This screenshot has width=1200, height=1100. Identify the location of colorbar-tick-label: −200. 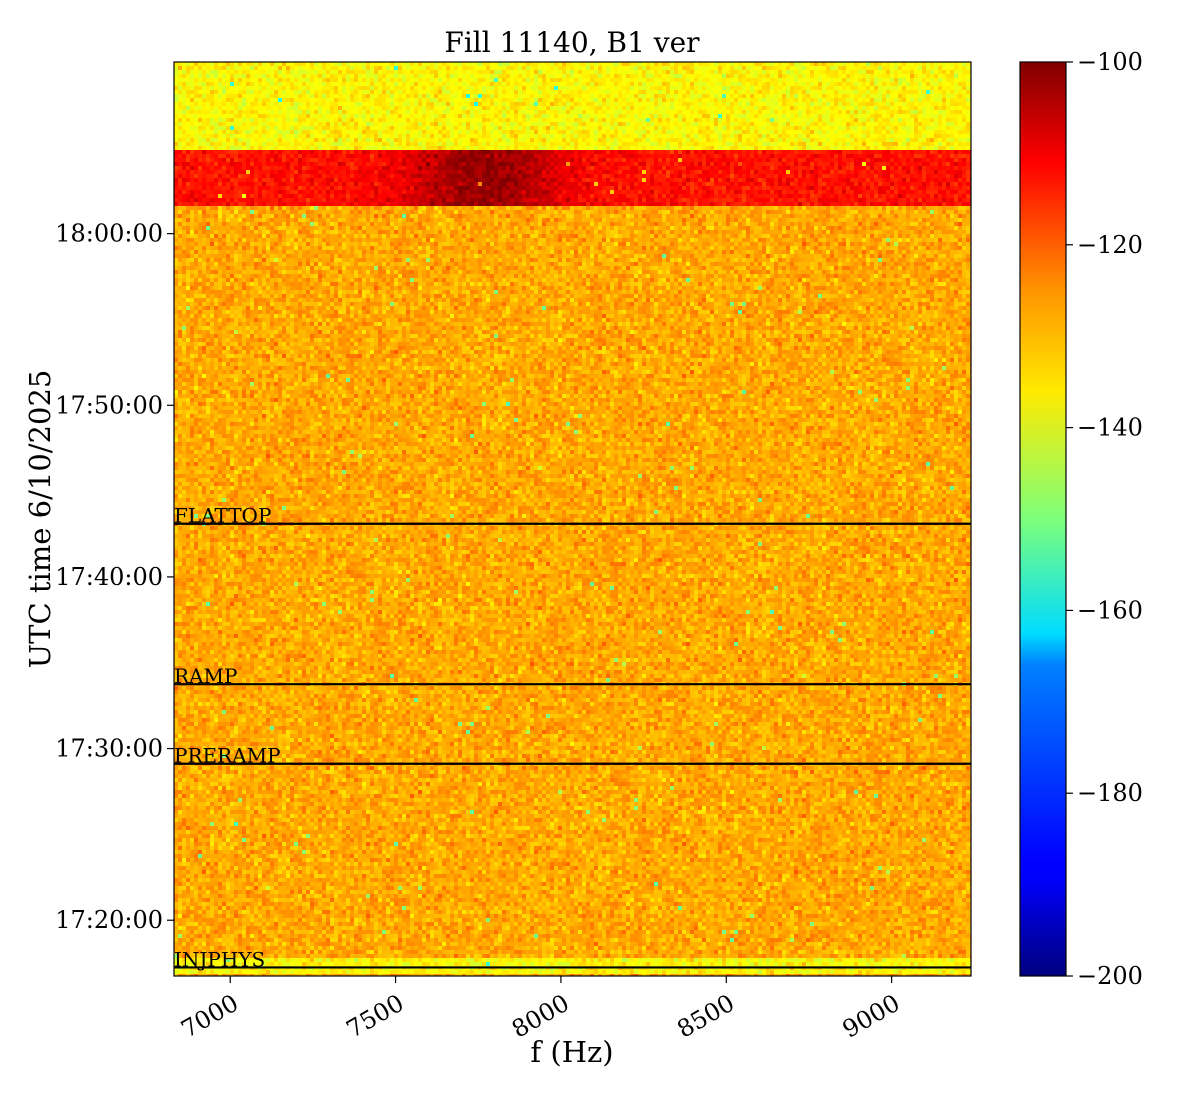
(1110, 976).